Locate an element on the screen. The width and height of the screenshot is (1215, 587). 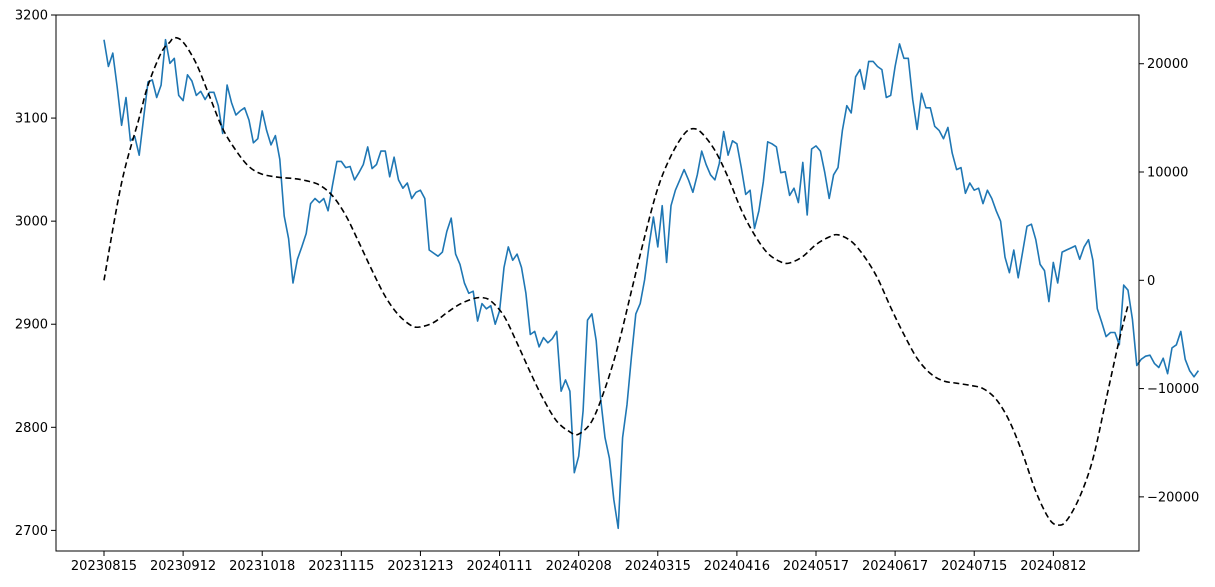
x-tick-label: 20231115 is located at coordinates (341, 566).